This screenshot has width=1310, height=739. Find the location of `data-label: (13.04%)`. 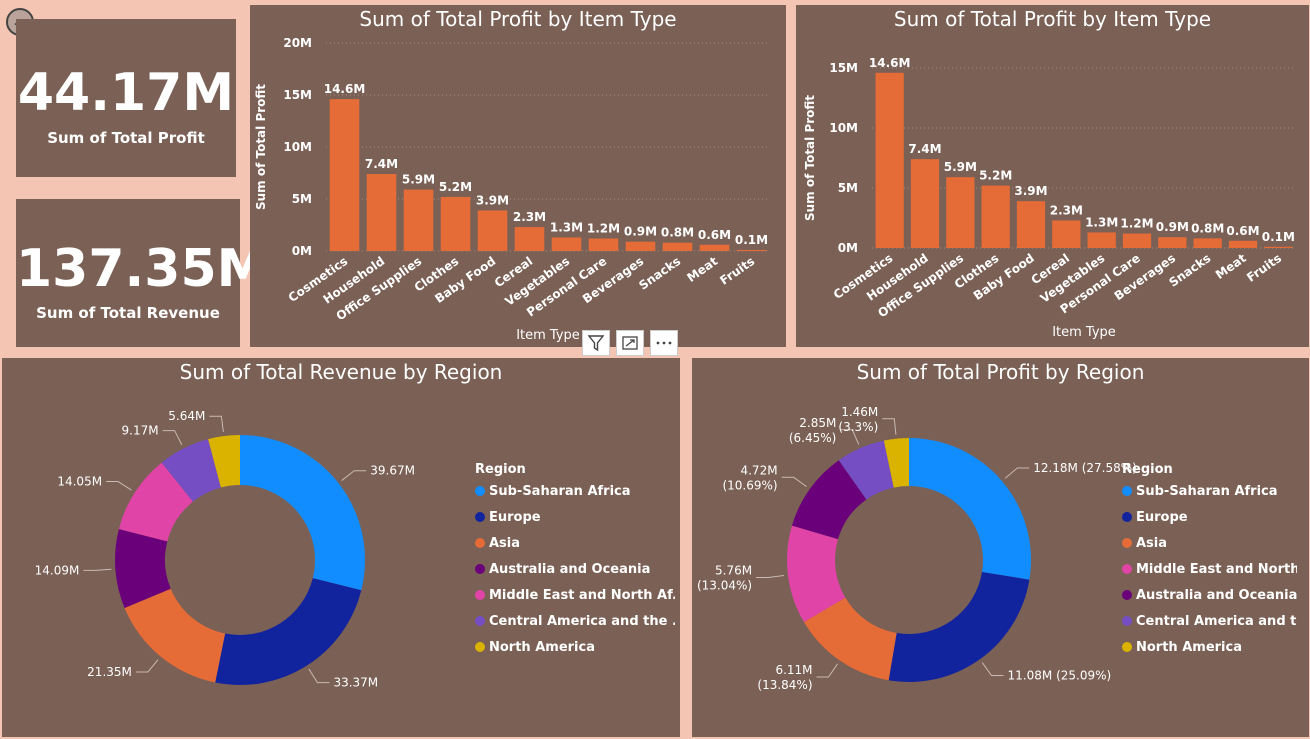

data-label: (13.04%) is located at coordinates (724, 586).